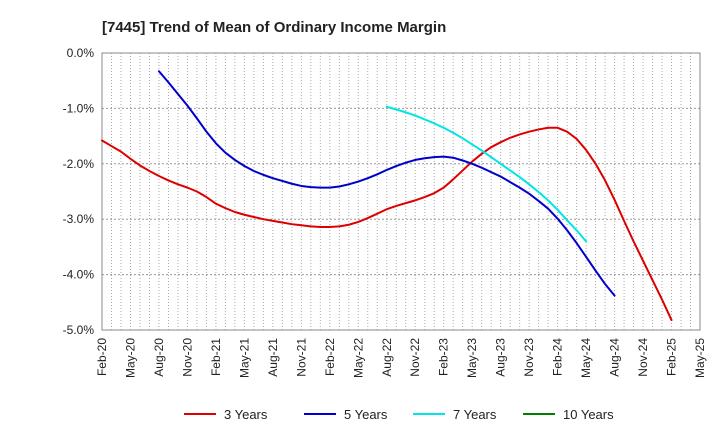  What do you see at coordinates (615, 357) in the screenshot?
I see `x-tick-label: Aug-24` at bounding box center [615, 357].